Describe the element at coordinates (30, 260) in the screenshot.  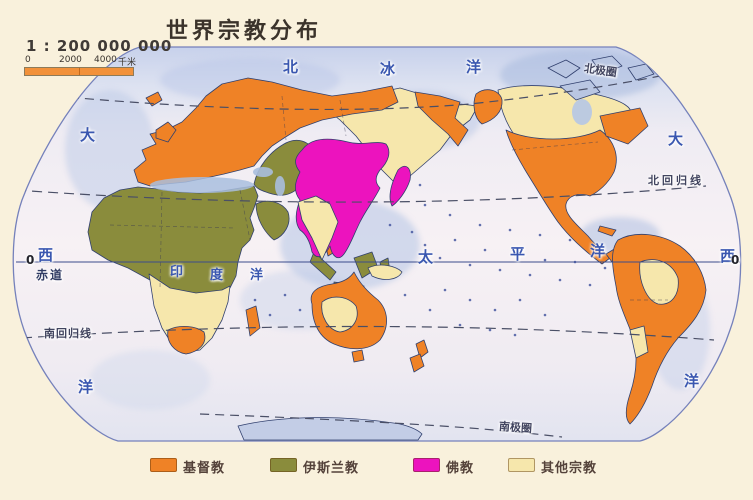
I see `equator-zero-left: 0` at that location.